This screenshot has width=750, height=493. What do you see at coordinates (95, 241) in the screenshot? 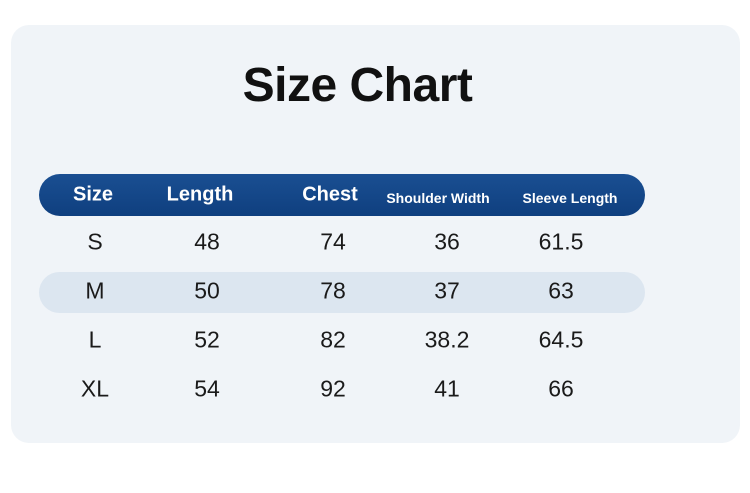
I see `table-cell: S` at bounding box center [95, 241].